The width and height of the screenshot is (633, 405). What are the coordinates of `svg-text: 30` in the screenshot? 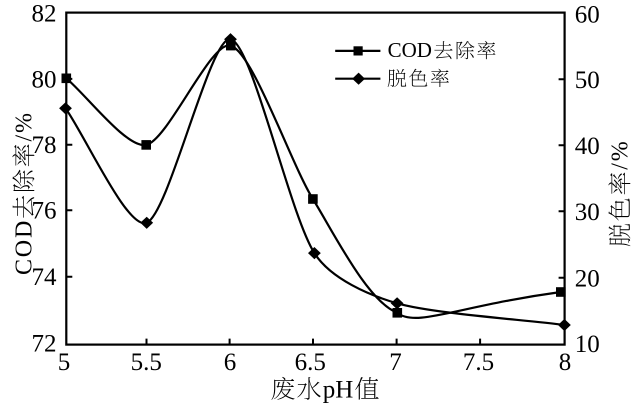 It's located at (587, 212).